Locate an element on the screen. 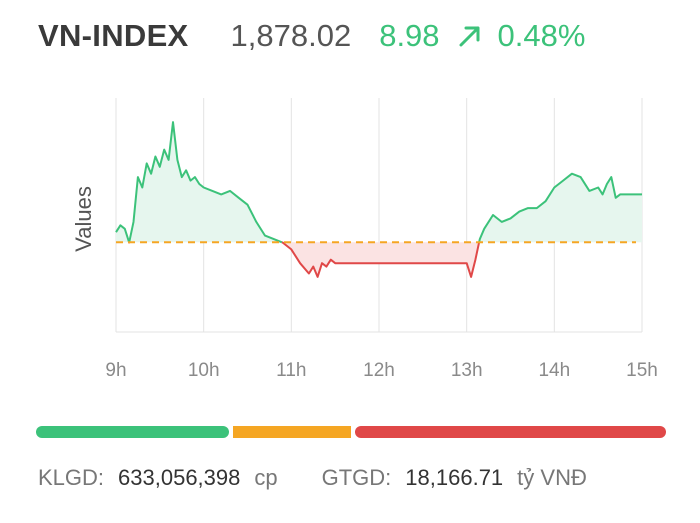  x-tick-15h: 15h is located at coordinates (642, 370).